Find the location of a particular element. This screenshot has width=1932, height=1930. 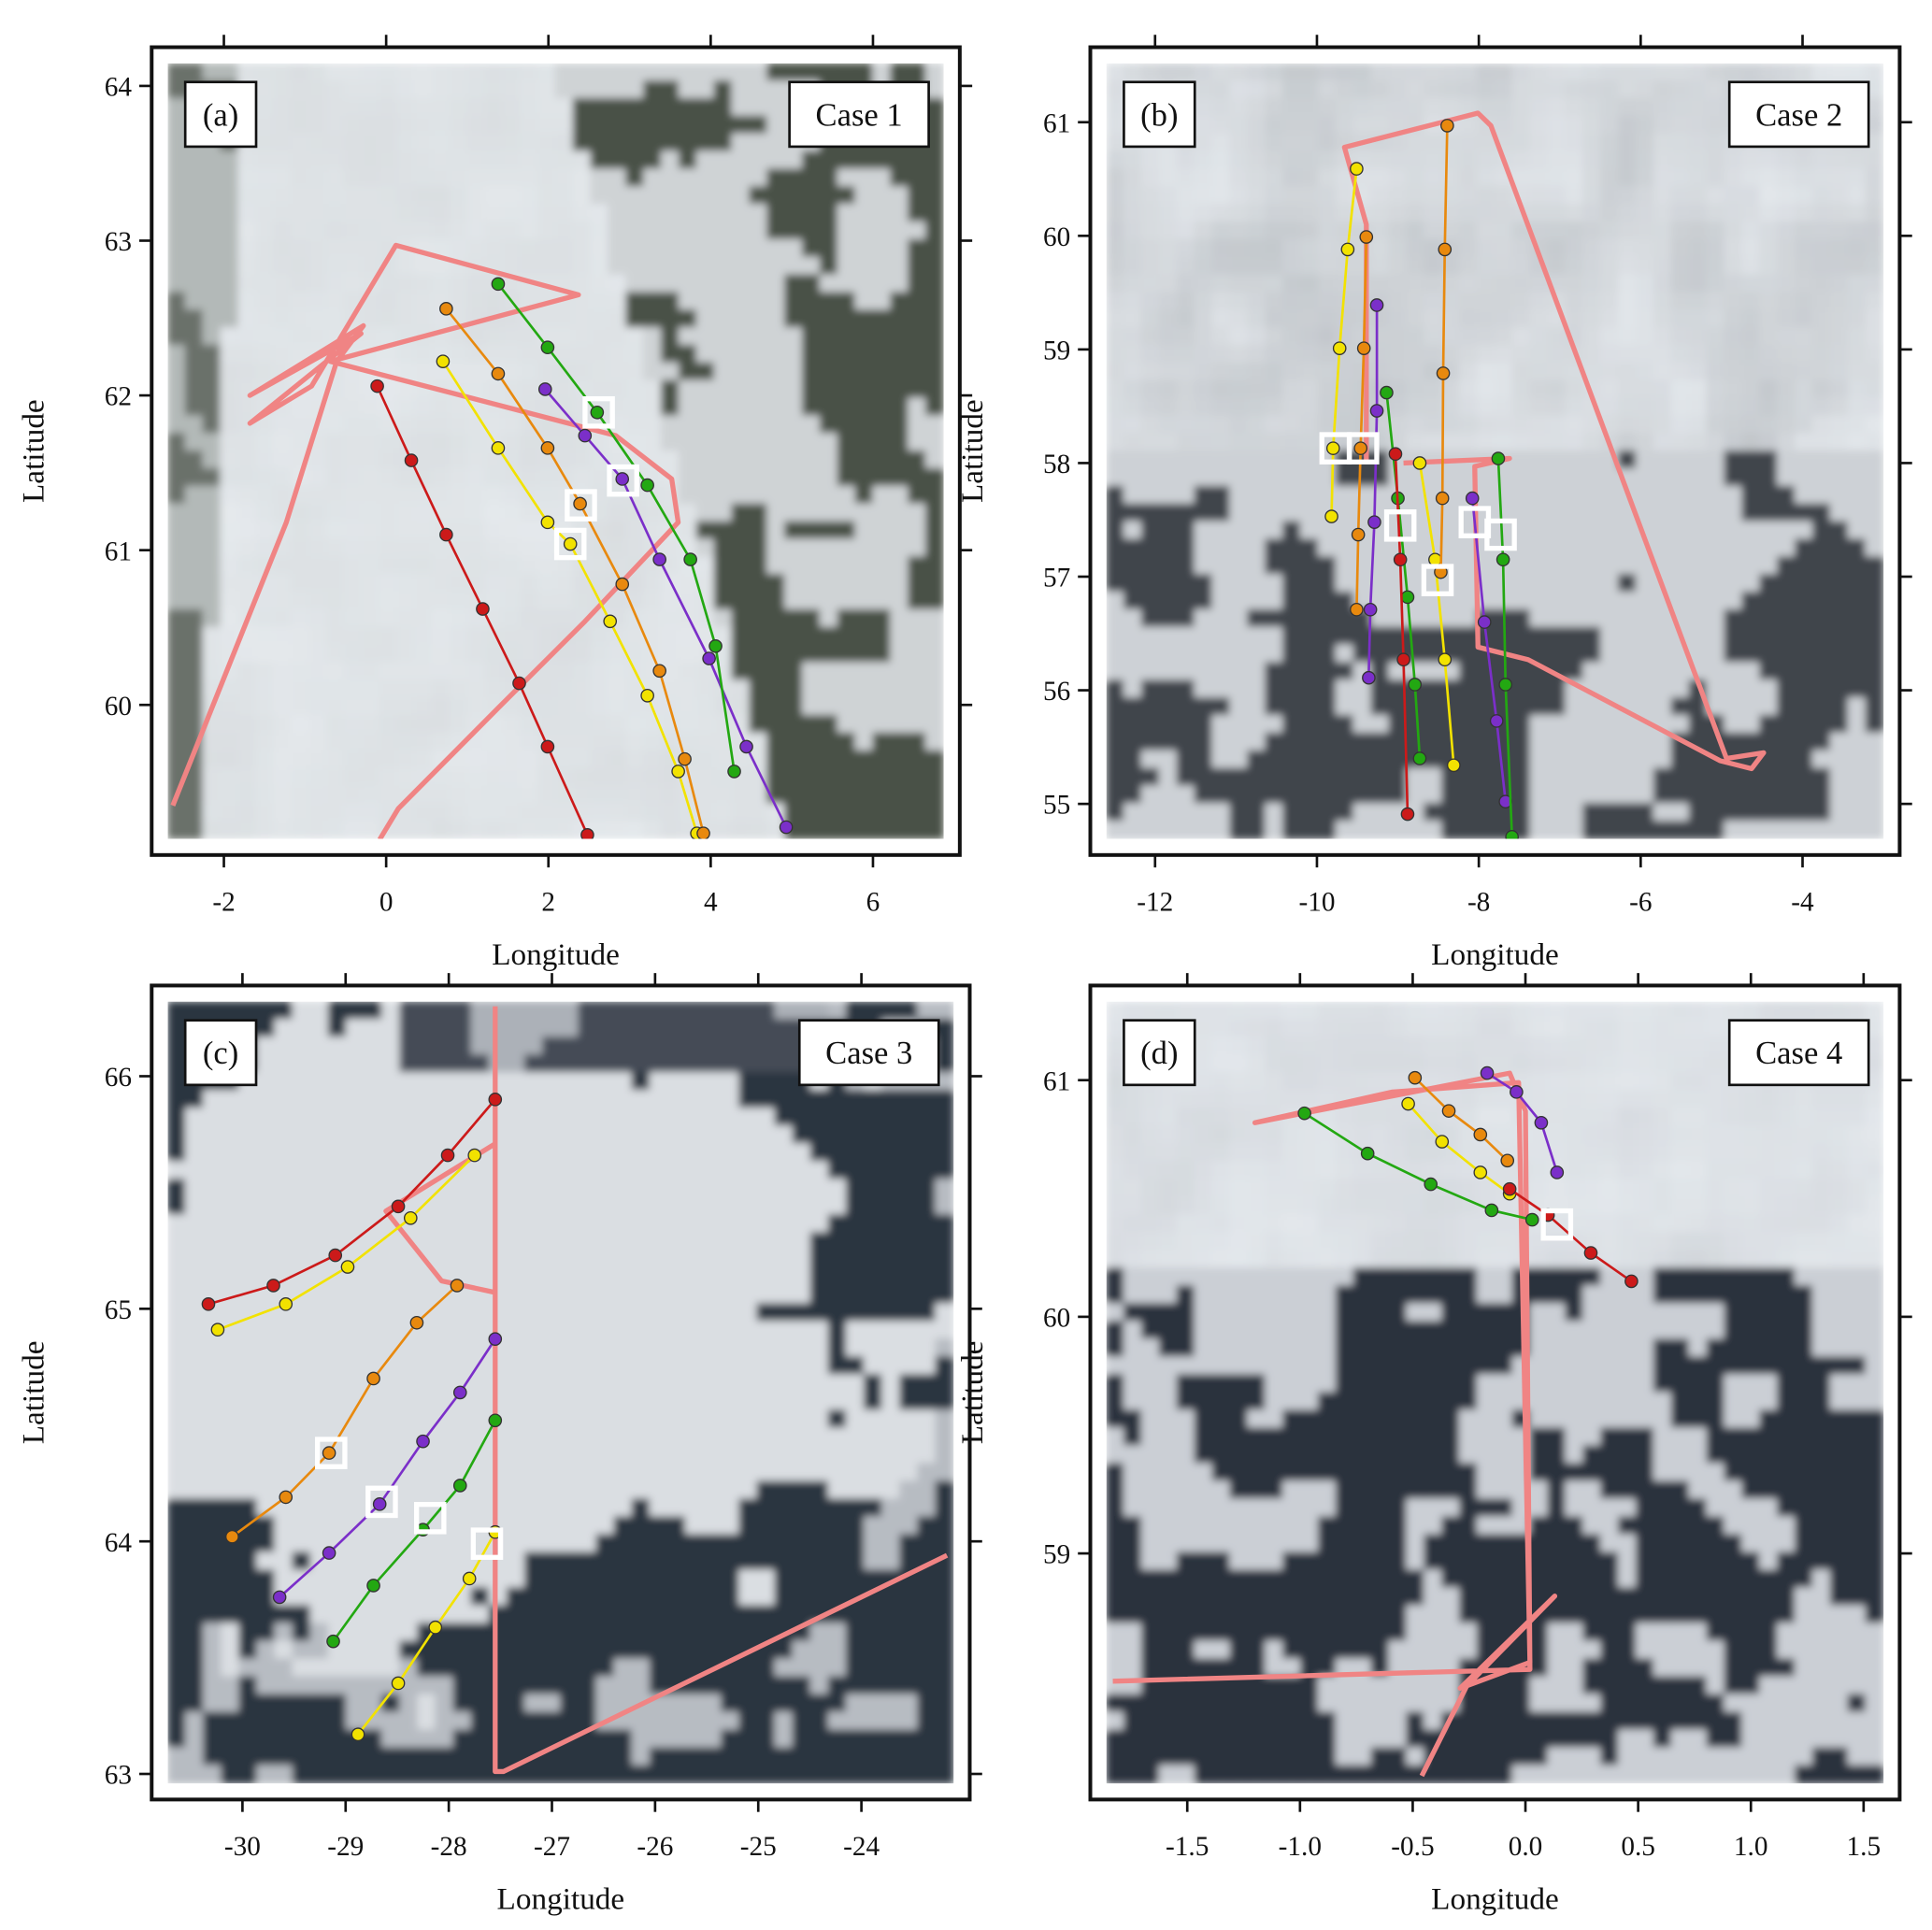

trajectory-point is located at coordinates (1445, 250).